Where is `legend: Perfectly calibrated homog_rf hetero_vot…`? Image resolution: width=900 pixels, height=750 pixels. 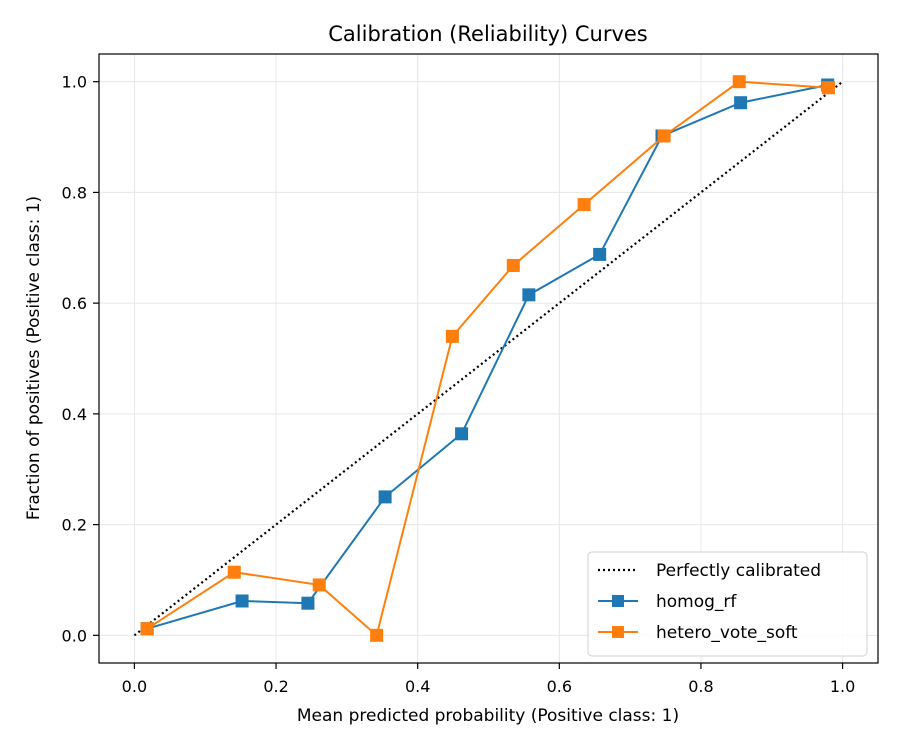
legend: Perfectly calibrated homog_rf hetero_vot… is located at coordinates (727, 604).